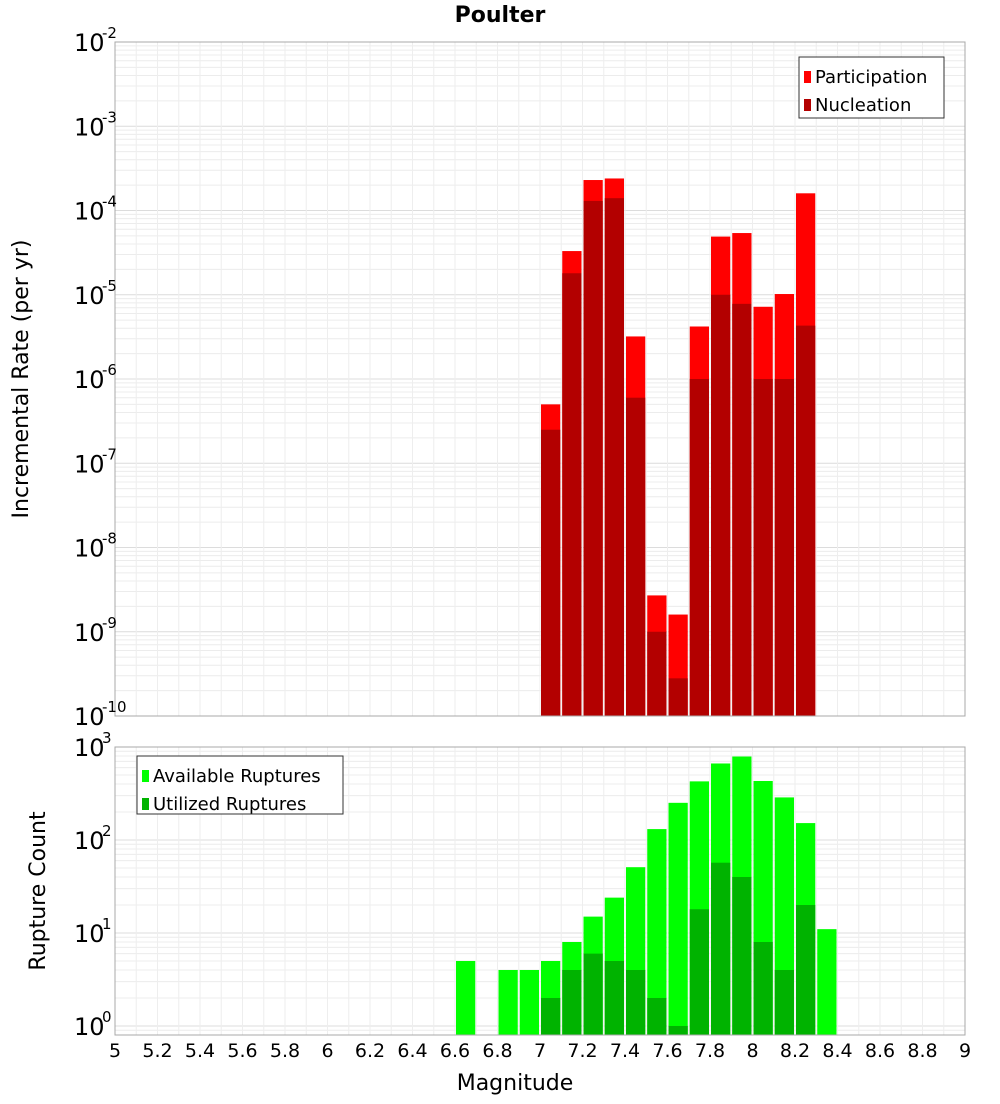 The width and height of the screenshot is (1000, 1104). Describe the element at coordinates (863, 105) in the screenshot. I see `legend-label: Nucleation` at that location.